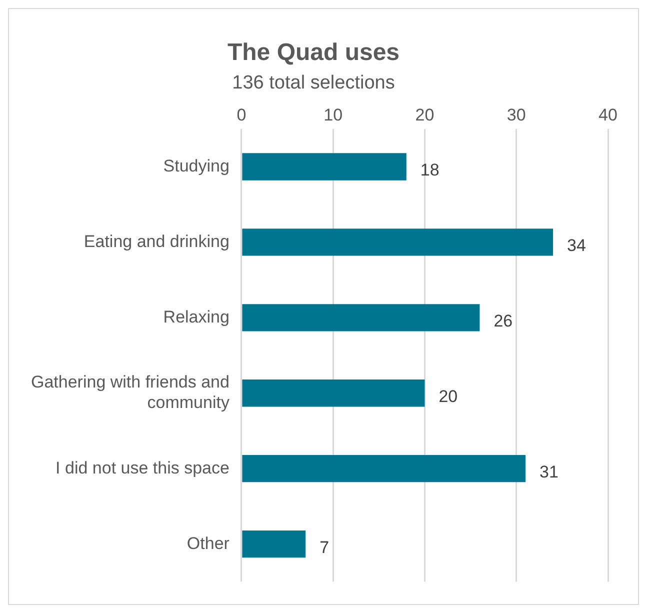 This screenshot has width=647, height=613. I want to click on chart-title: The Quad uses, so click(313, 52).